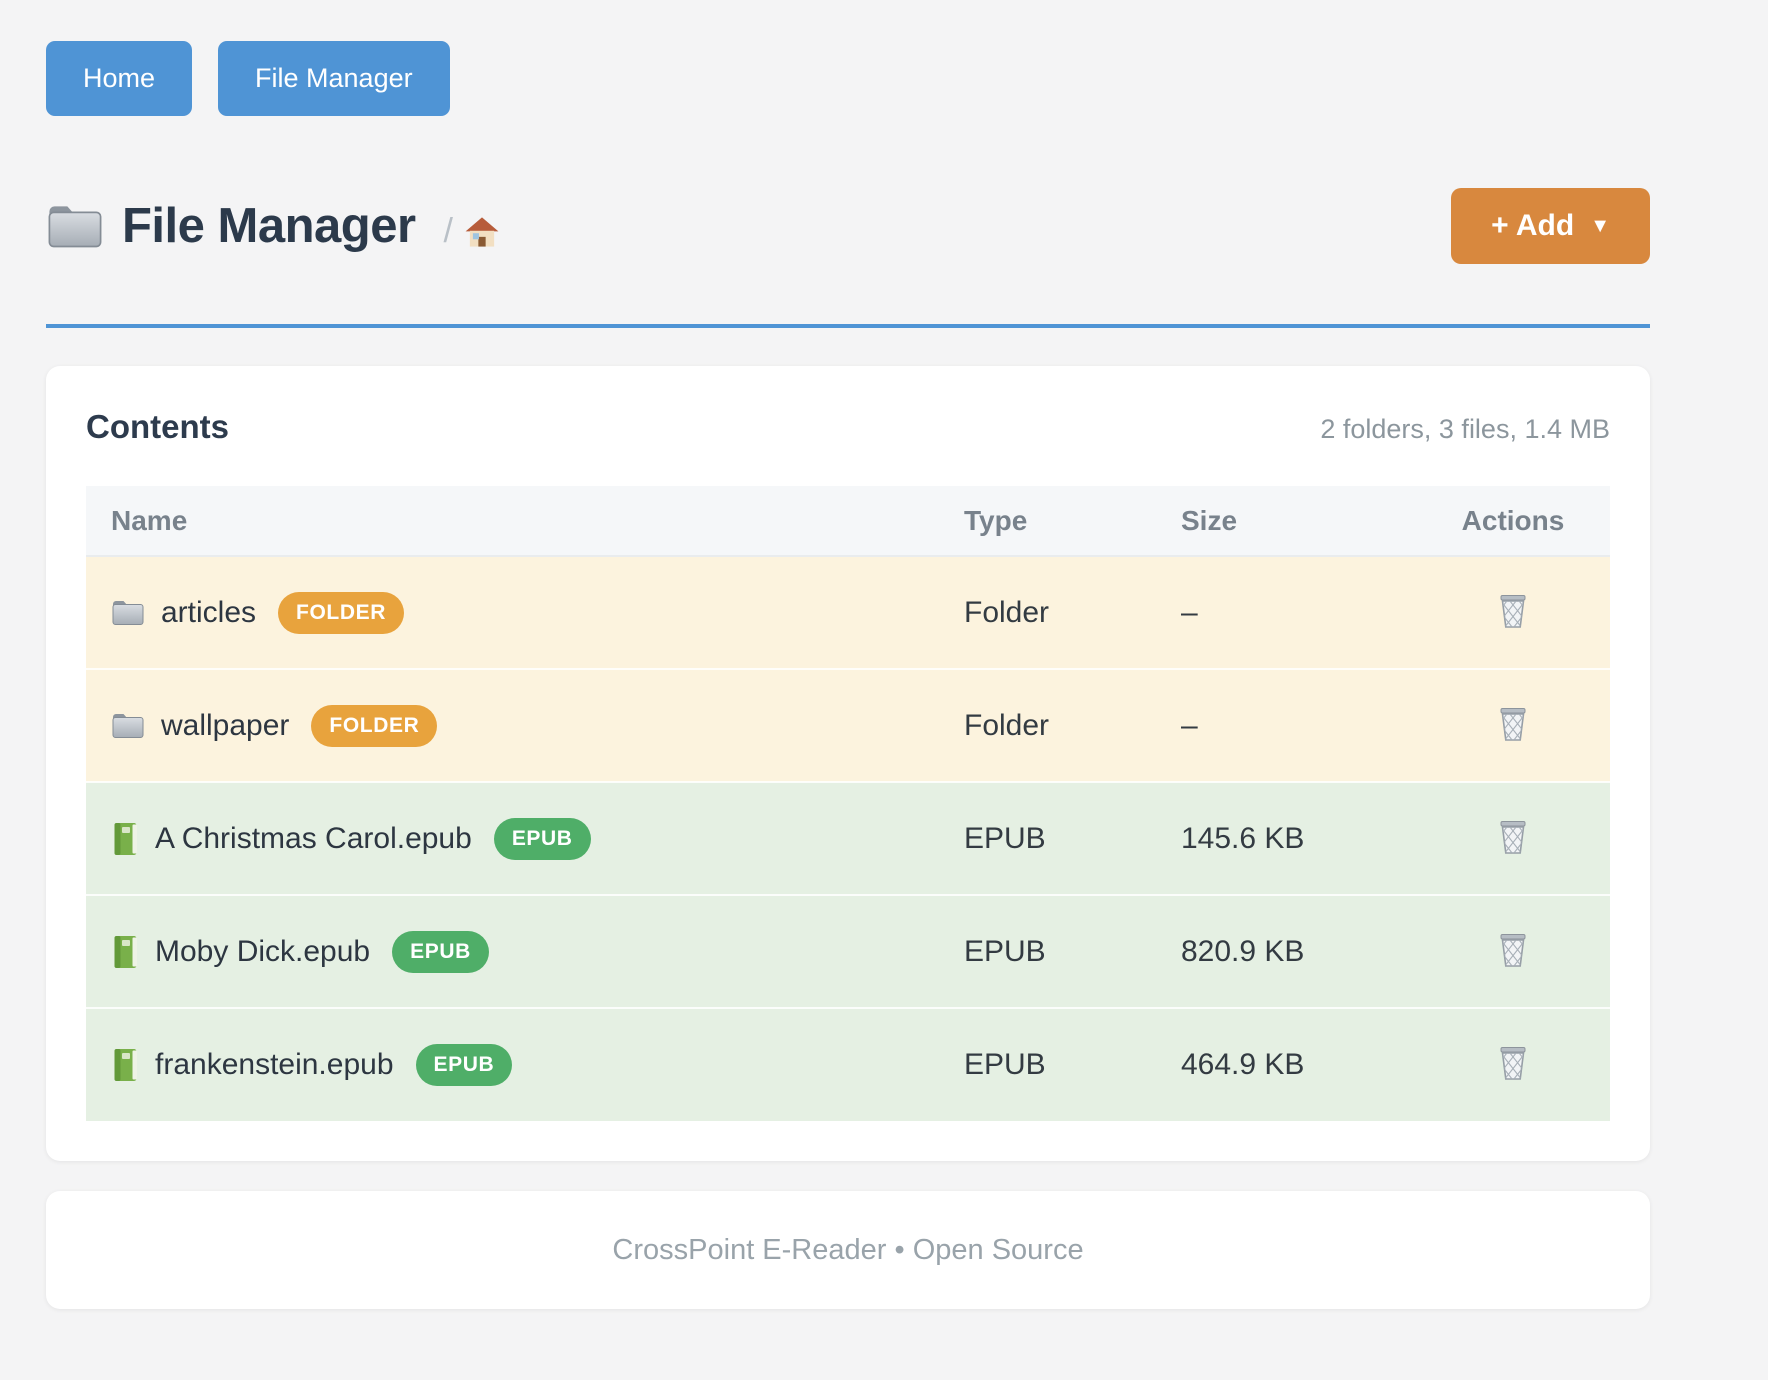  Describe the element at coordinates (269, 226) in the screenshot. I see `page-title: File Manager` at that location.